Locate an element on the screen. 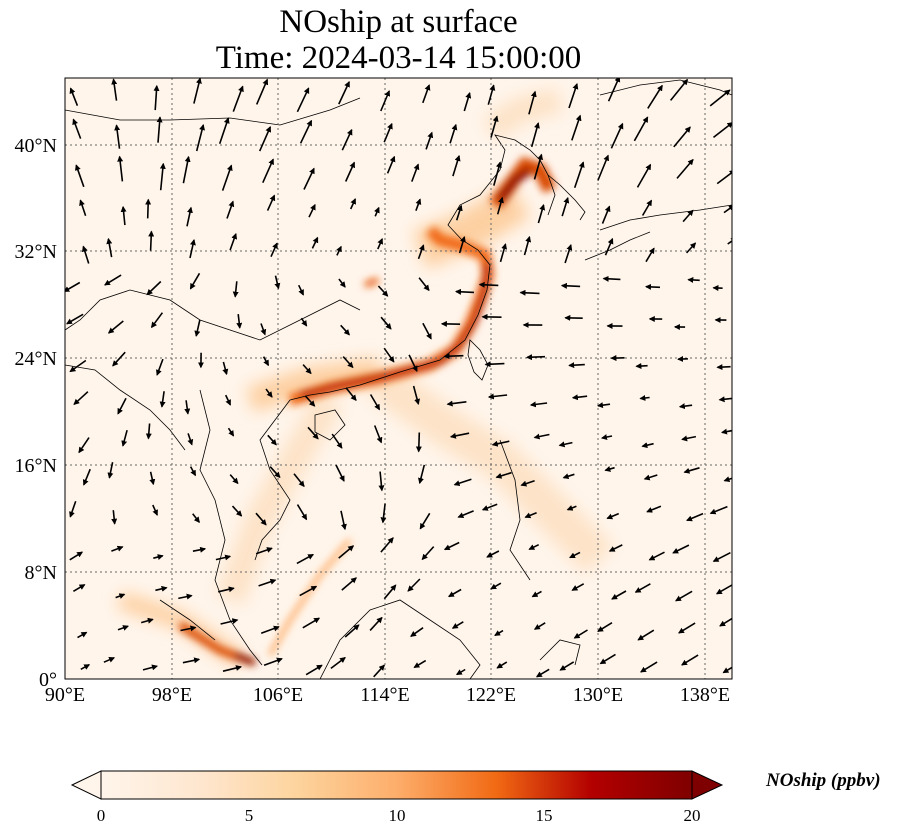  colorbar-extend-max is located at coordinates (707, 785).